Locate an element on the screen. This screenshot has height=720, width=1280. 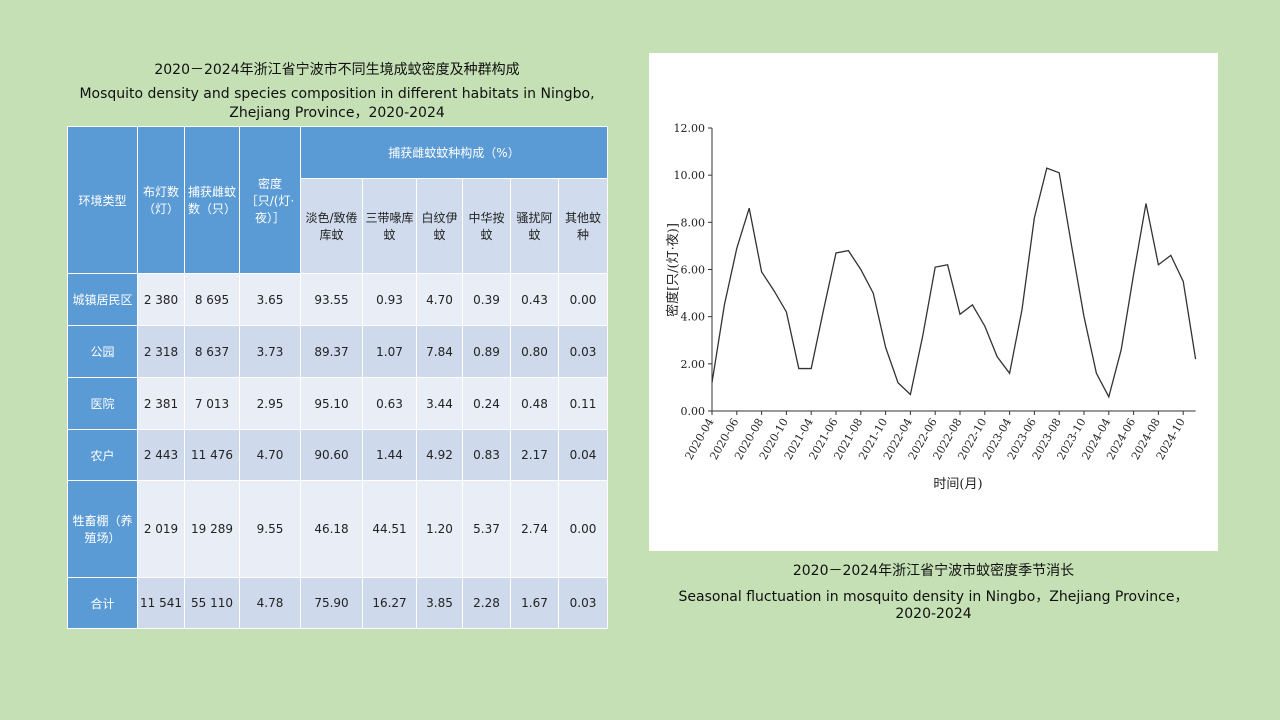
y-tick-label: 0.00 is located at coordinates (693, 411).